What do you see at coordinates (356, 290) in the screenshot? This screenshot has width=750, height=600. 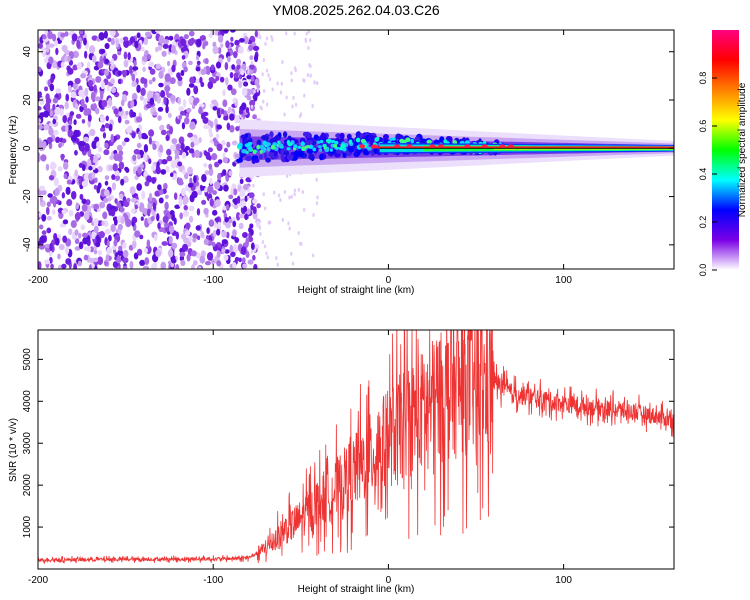 I see `spectrogram-x-label: Height of straight line (km)` at bounding box center [356, 290].